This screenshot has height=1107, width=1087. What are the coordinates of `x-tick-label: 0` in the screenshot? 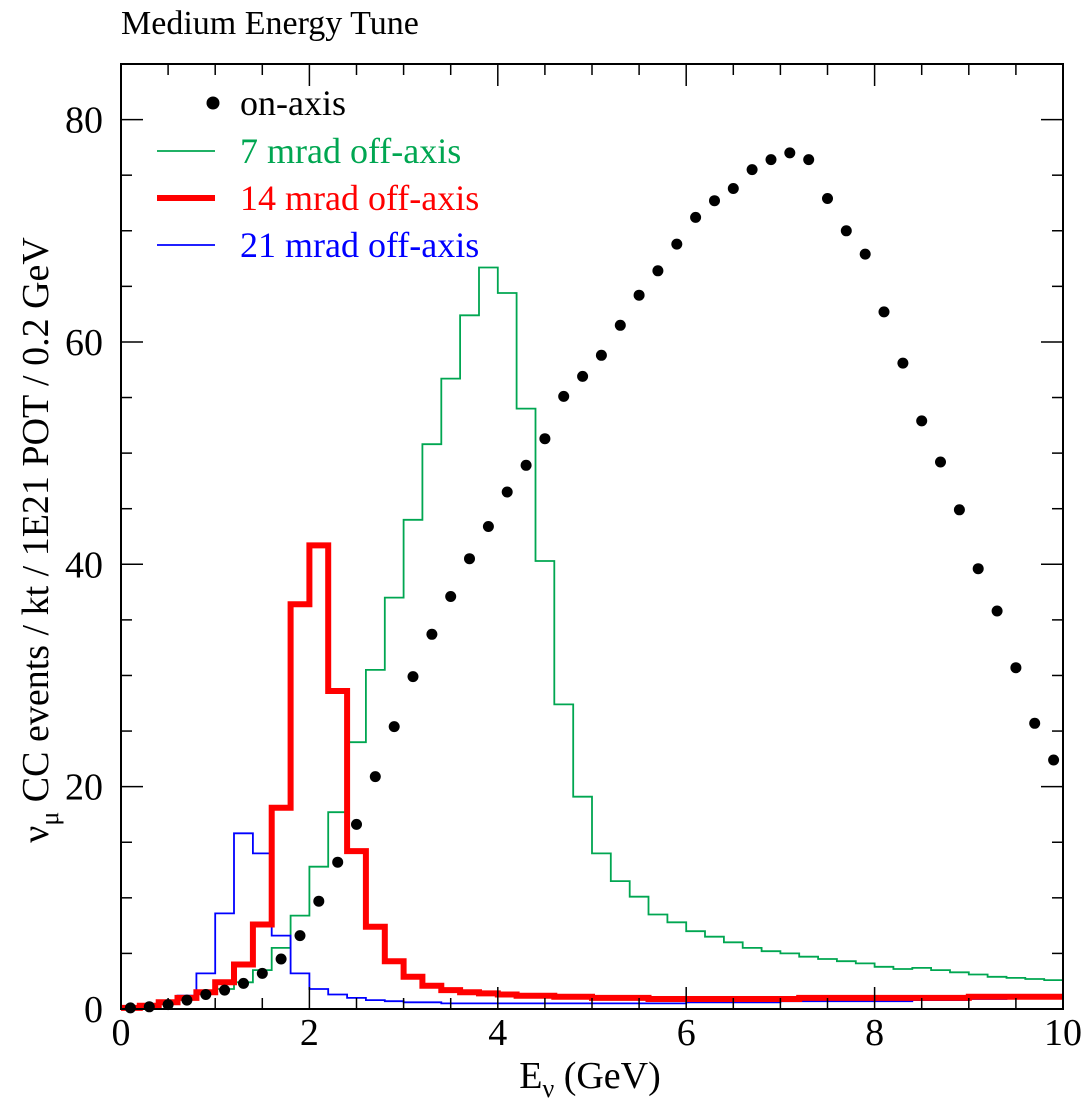 It's located at (121, 1033).